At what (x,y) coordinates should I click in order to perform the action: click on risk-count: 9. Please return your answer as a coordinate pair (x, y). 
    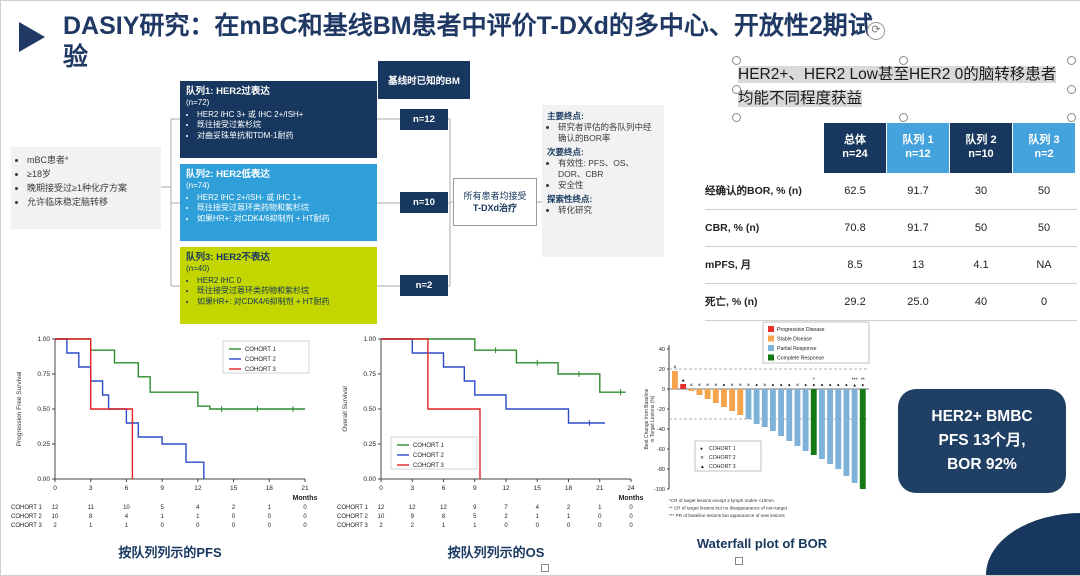
    Looking at the image, I should click on (475, 508).